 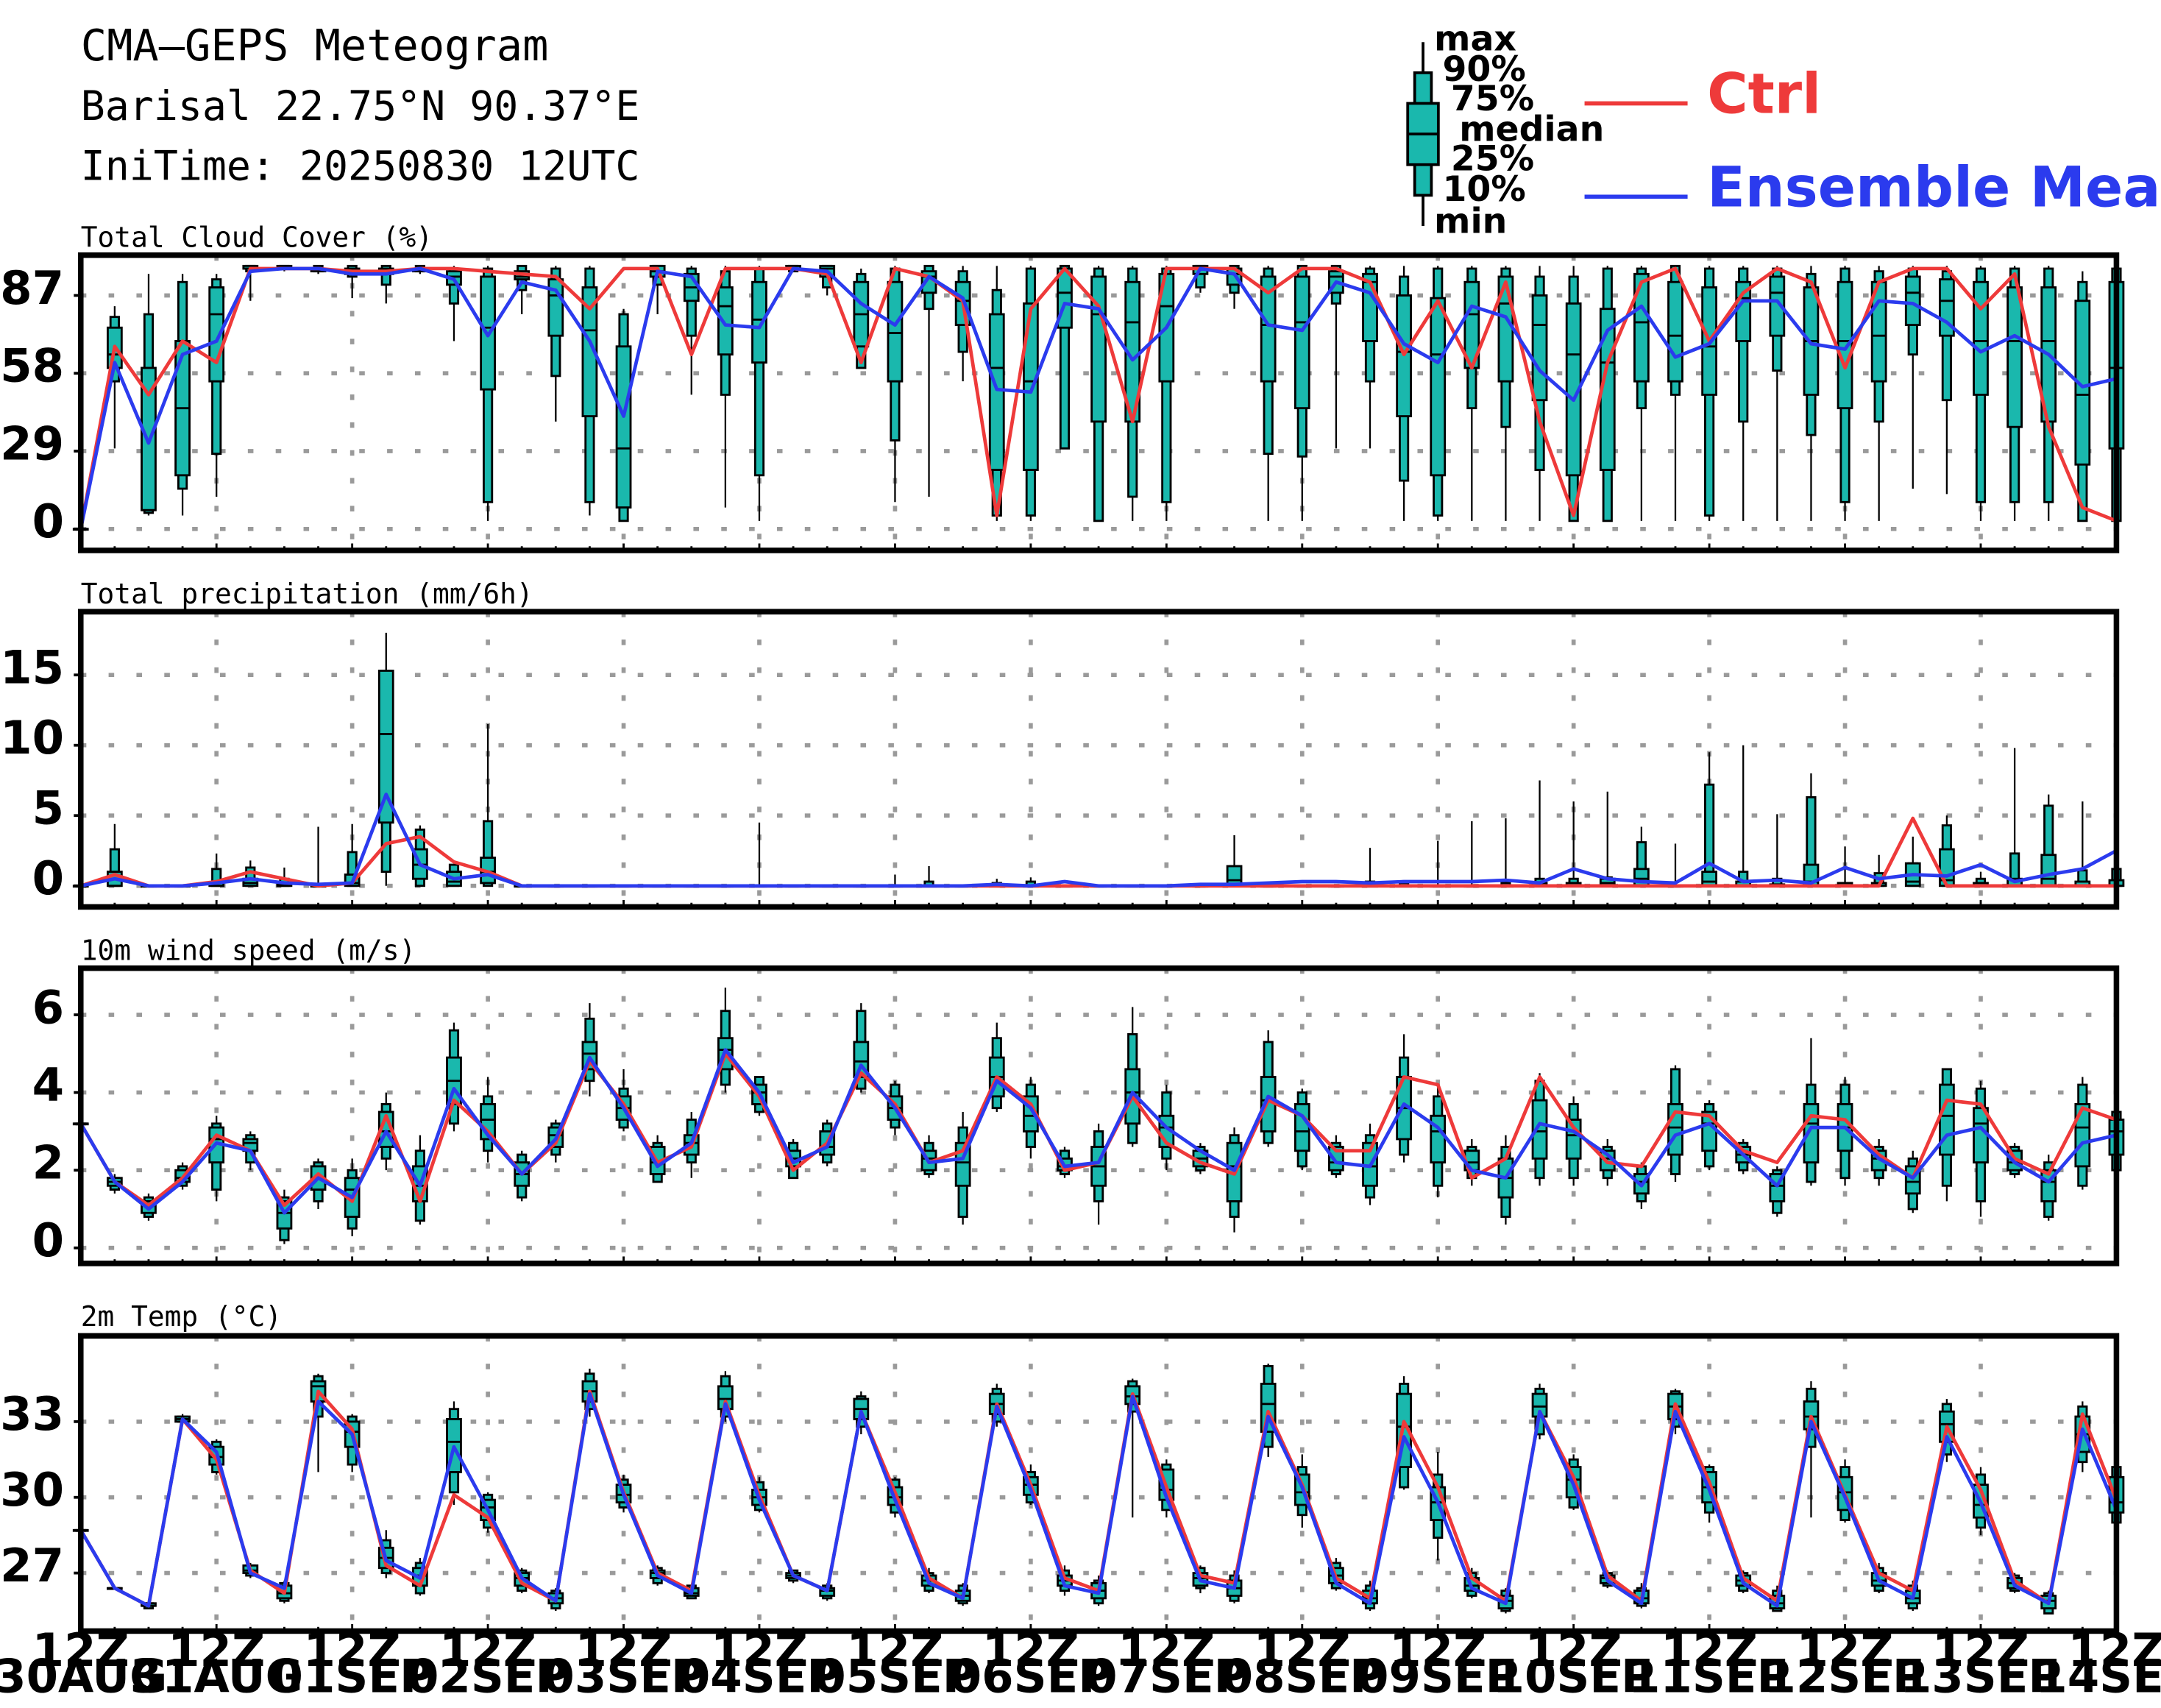 What do you see at coordinates (360, 106) in the screenshot?
I see `location-label: Barisal 22.75°N 90.37°E` at bounding box center [360, 106].